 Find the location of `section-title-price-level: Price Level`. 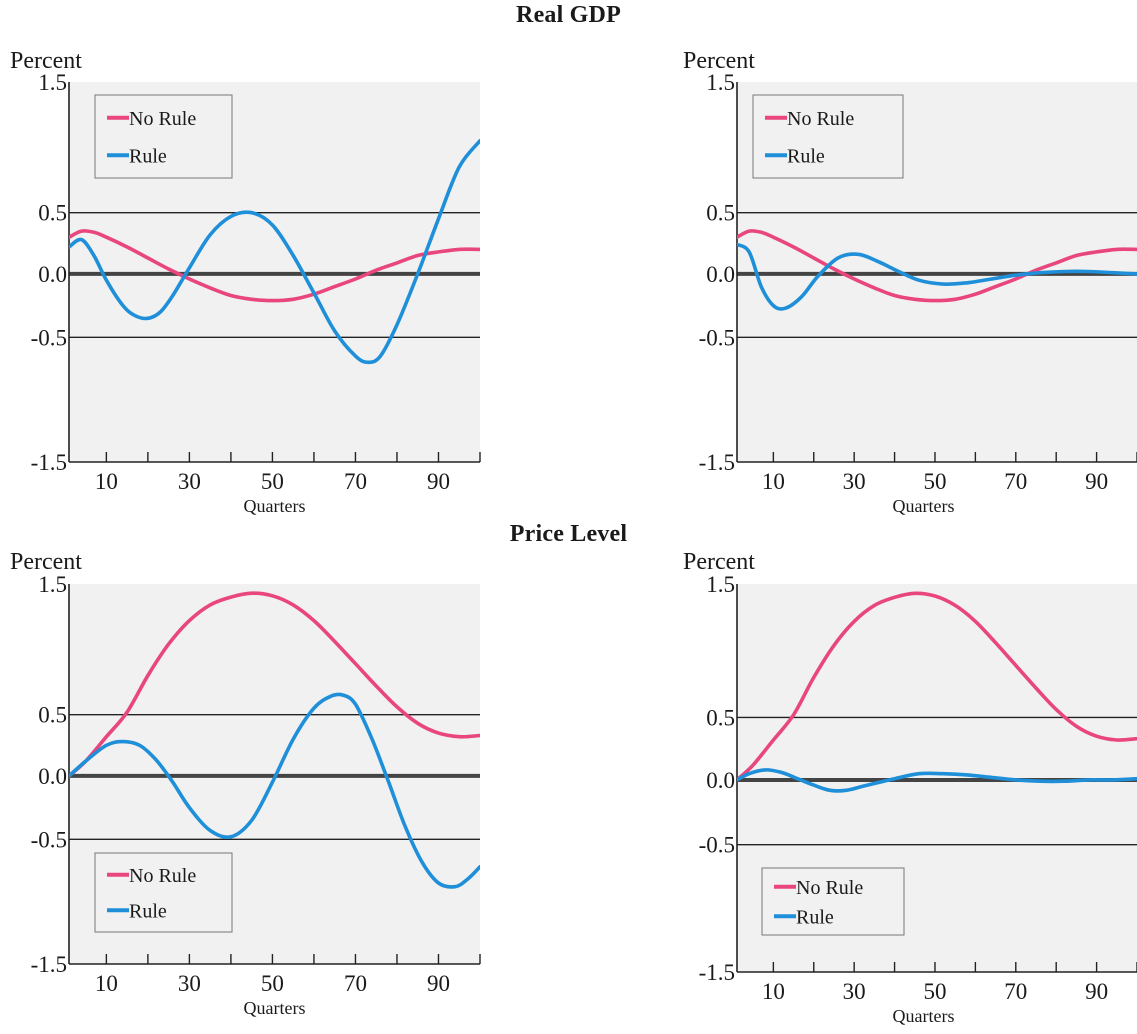

section-title-price-level: Price Level is located at coordinates (568, 534).